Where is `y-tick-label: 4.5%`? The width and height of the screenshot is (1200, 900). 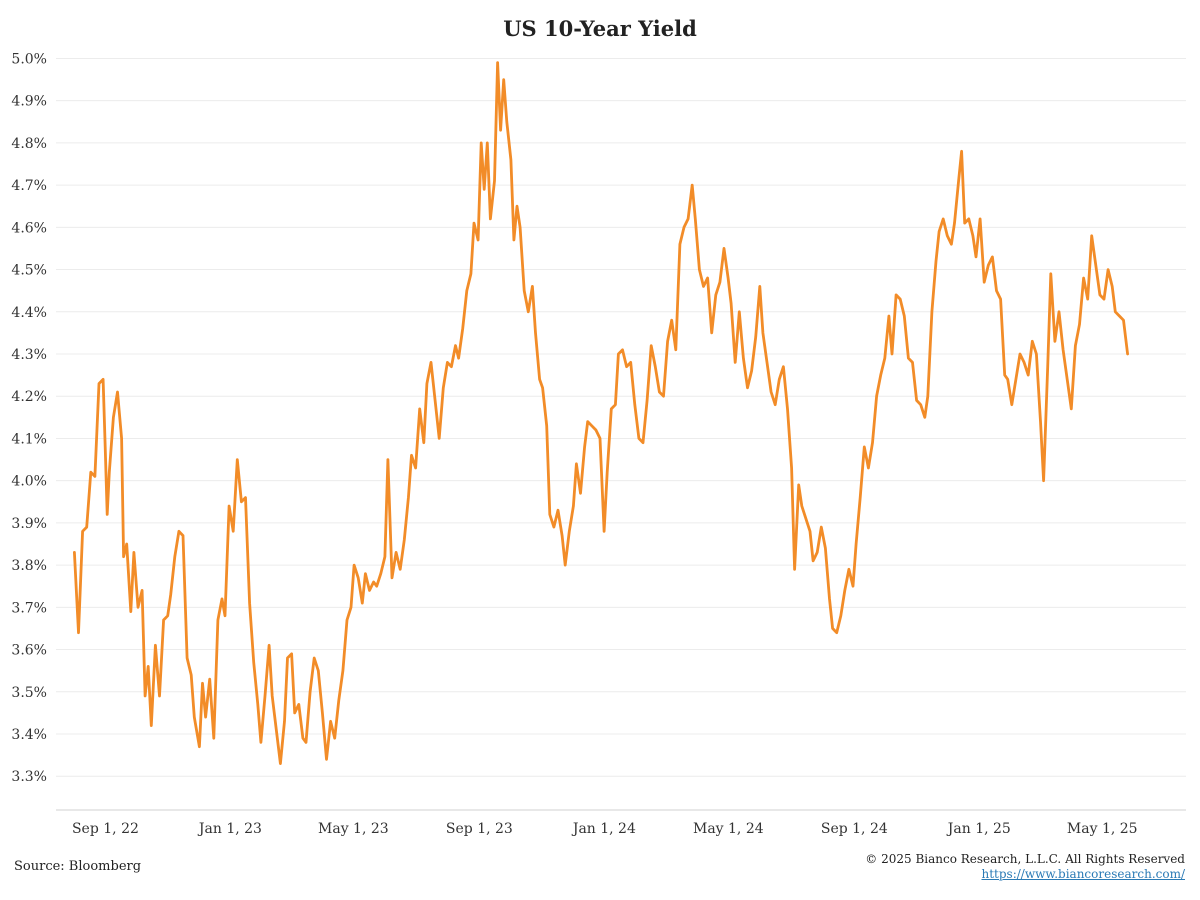 y-tick-label: 4.5% is located at coordinates (29, 271).